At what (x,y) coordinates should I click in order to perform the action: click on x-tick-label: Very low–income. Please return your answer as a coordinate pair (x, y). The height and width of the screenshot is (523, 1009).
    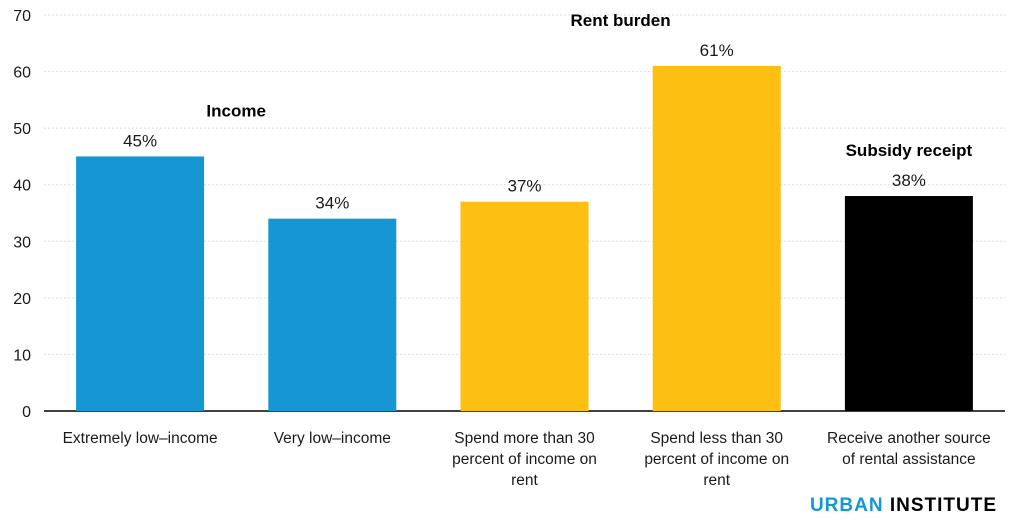
    Looking at the image, I should click on (332, 438).